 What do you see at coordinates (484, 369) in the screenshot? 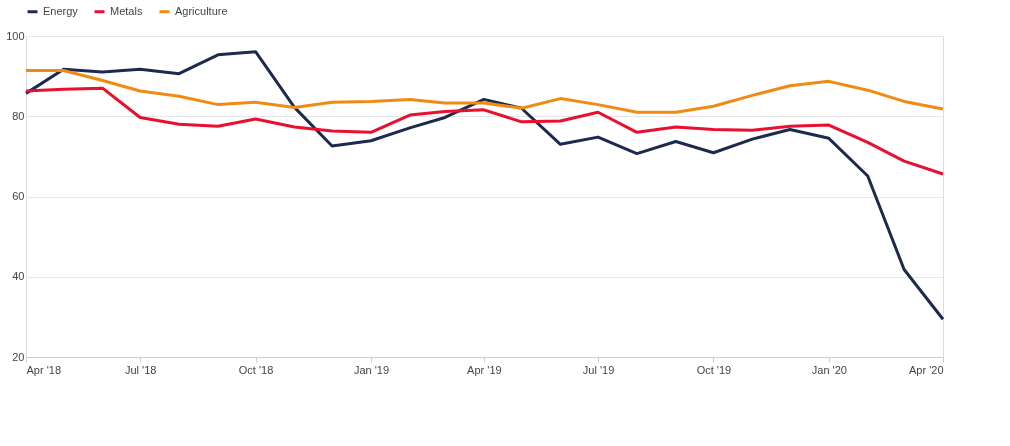
I see `x-tick-label: Apr '19` at bounding box center [484, 369].